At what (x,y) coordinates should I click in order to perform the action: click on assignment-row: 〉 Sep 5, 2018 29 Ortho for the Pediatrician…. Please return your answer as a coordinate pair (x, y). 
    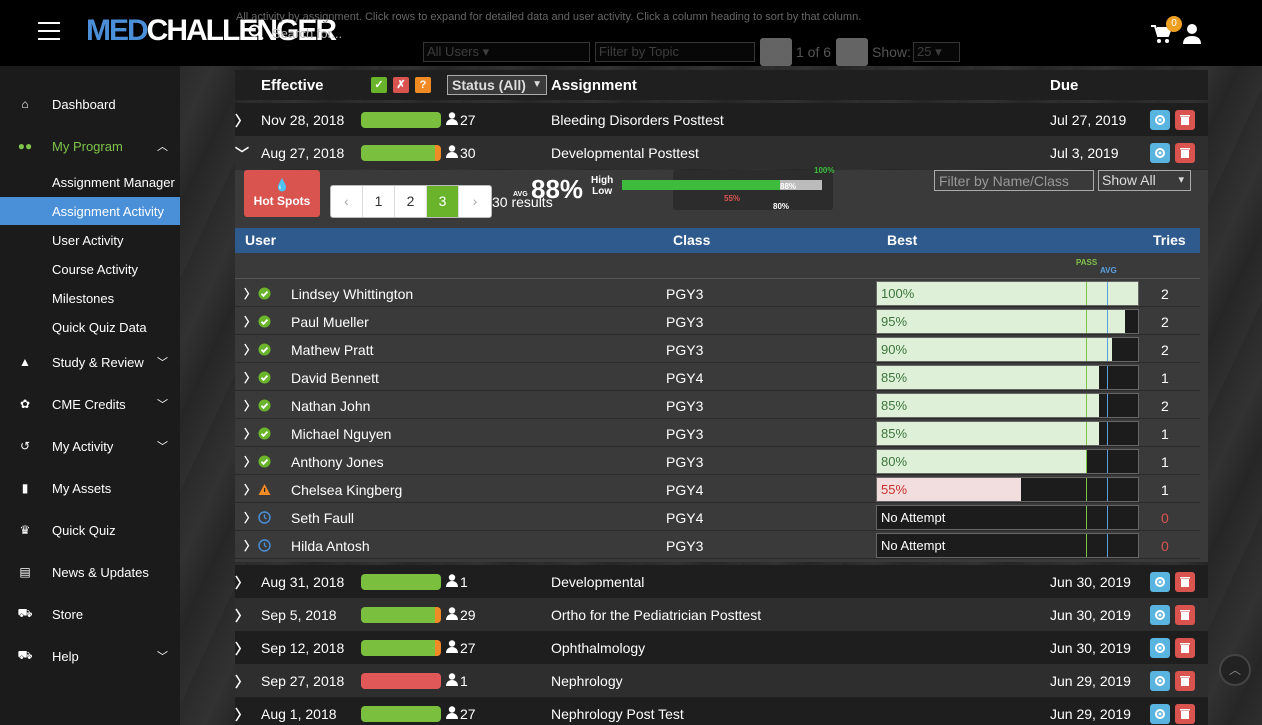
    Looking at the image, I should click on (721, 614).